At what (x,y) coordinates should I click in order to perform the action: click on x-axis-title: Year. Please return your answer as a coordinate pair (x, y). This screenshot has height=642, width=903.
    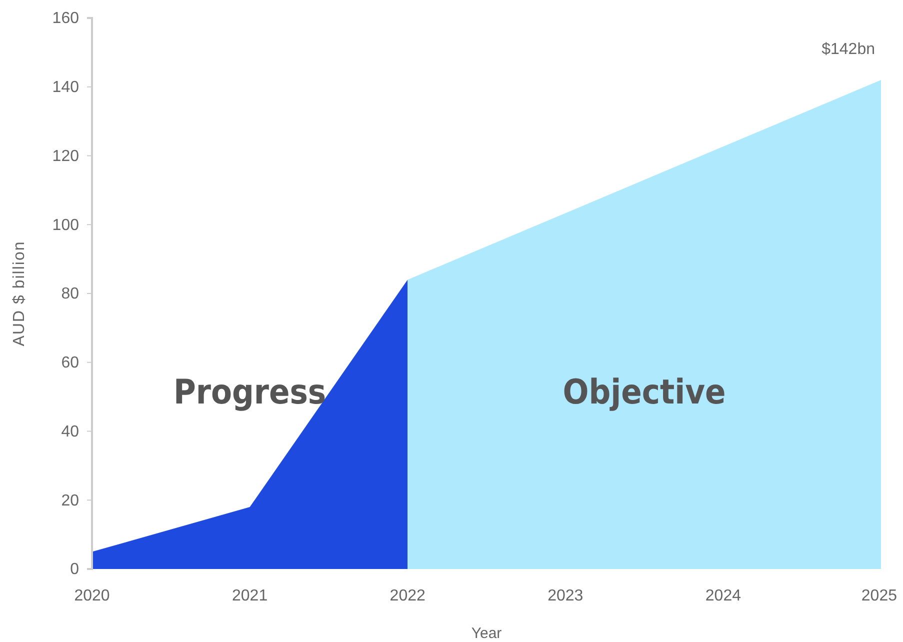
    Looking at the image, I should click on (486, 633).